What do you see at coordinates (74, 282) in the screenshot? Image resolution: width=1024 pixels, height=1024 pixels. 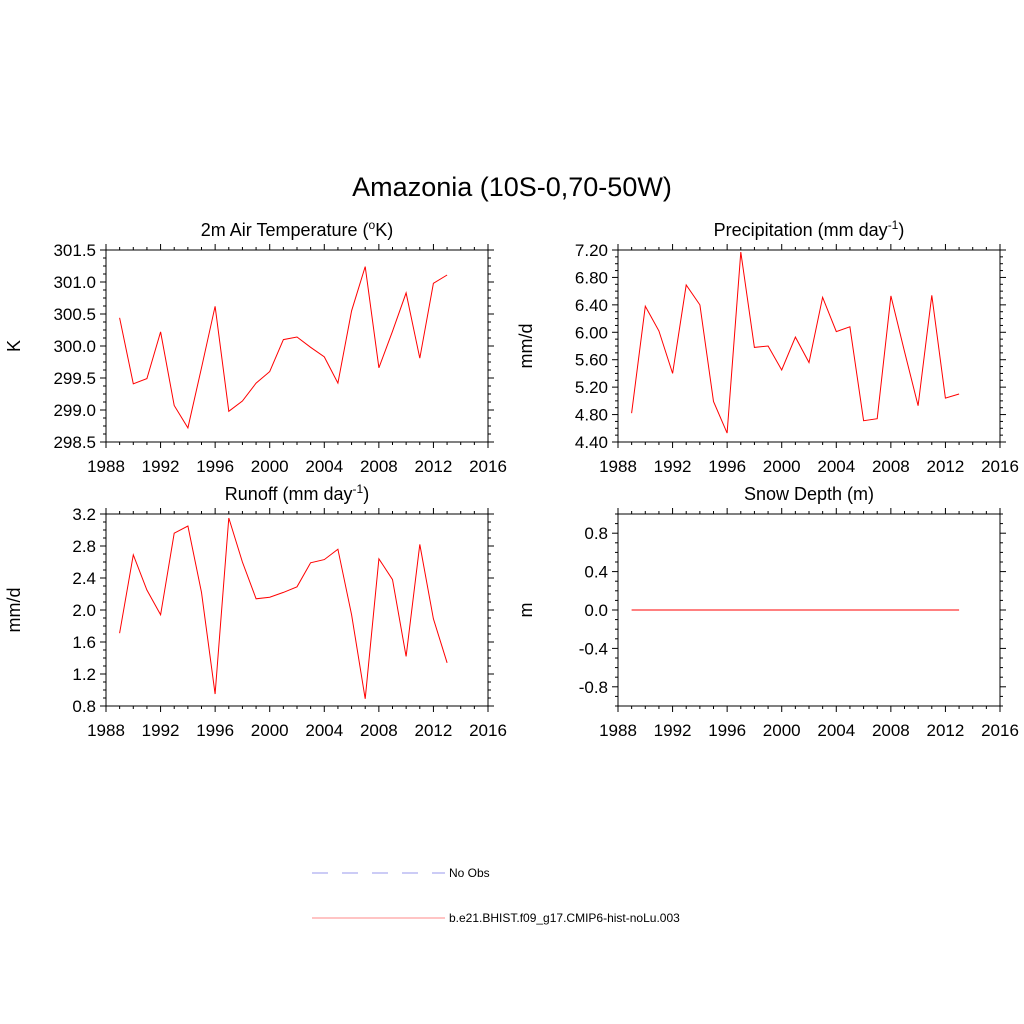 I see `y-tick-label: 301.0` at bounding box center [74, 282].